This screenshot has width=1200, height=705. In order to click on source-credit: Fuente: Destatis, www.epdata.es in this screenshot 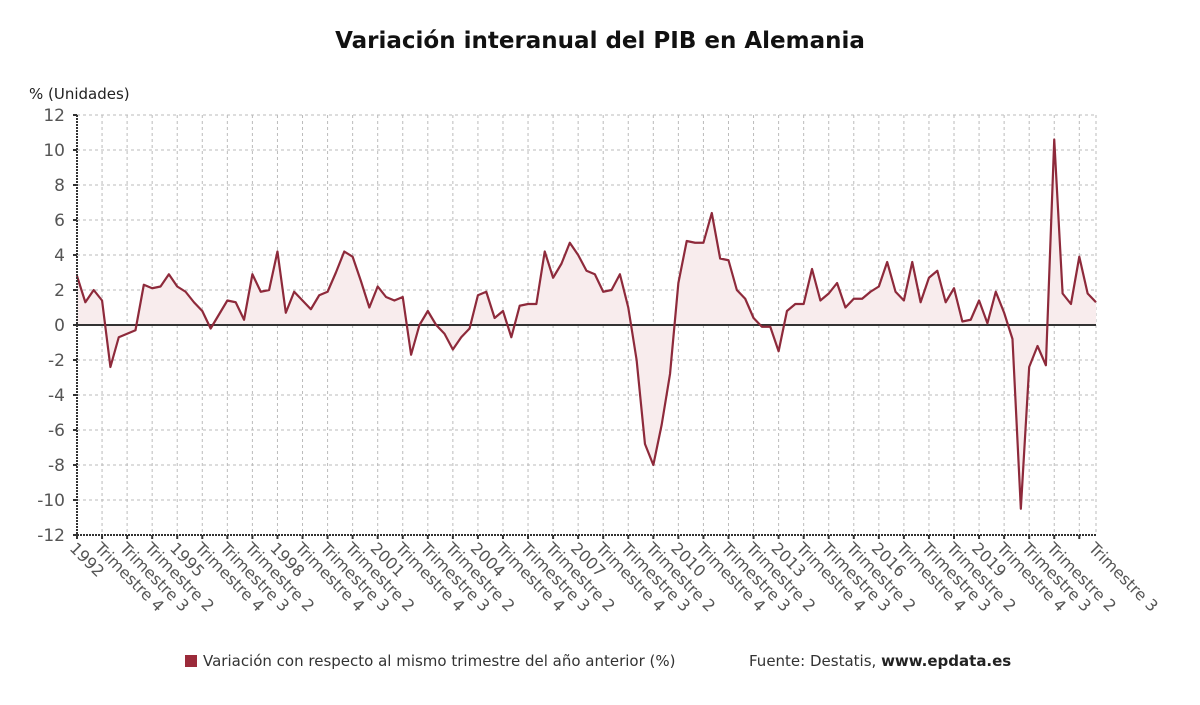, I will do `click(880, 661)`.